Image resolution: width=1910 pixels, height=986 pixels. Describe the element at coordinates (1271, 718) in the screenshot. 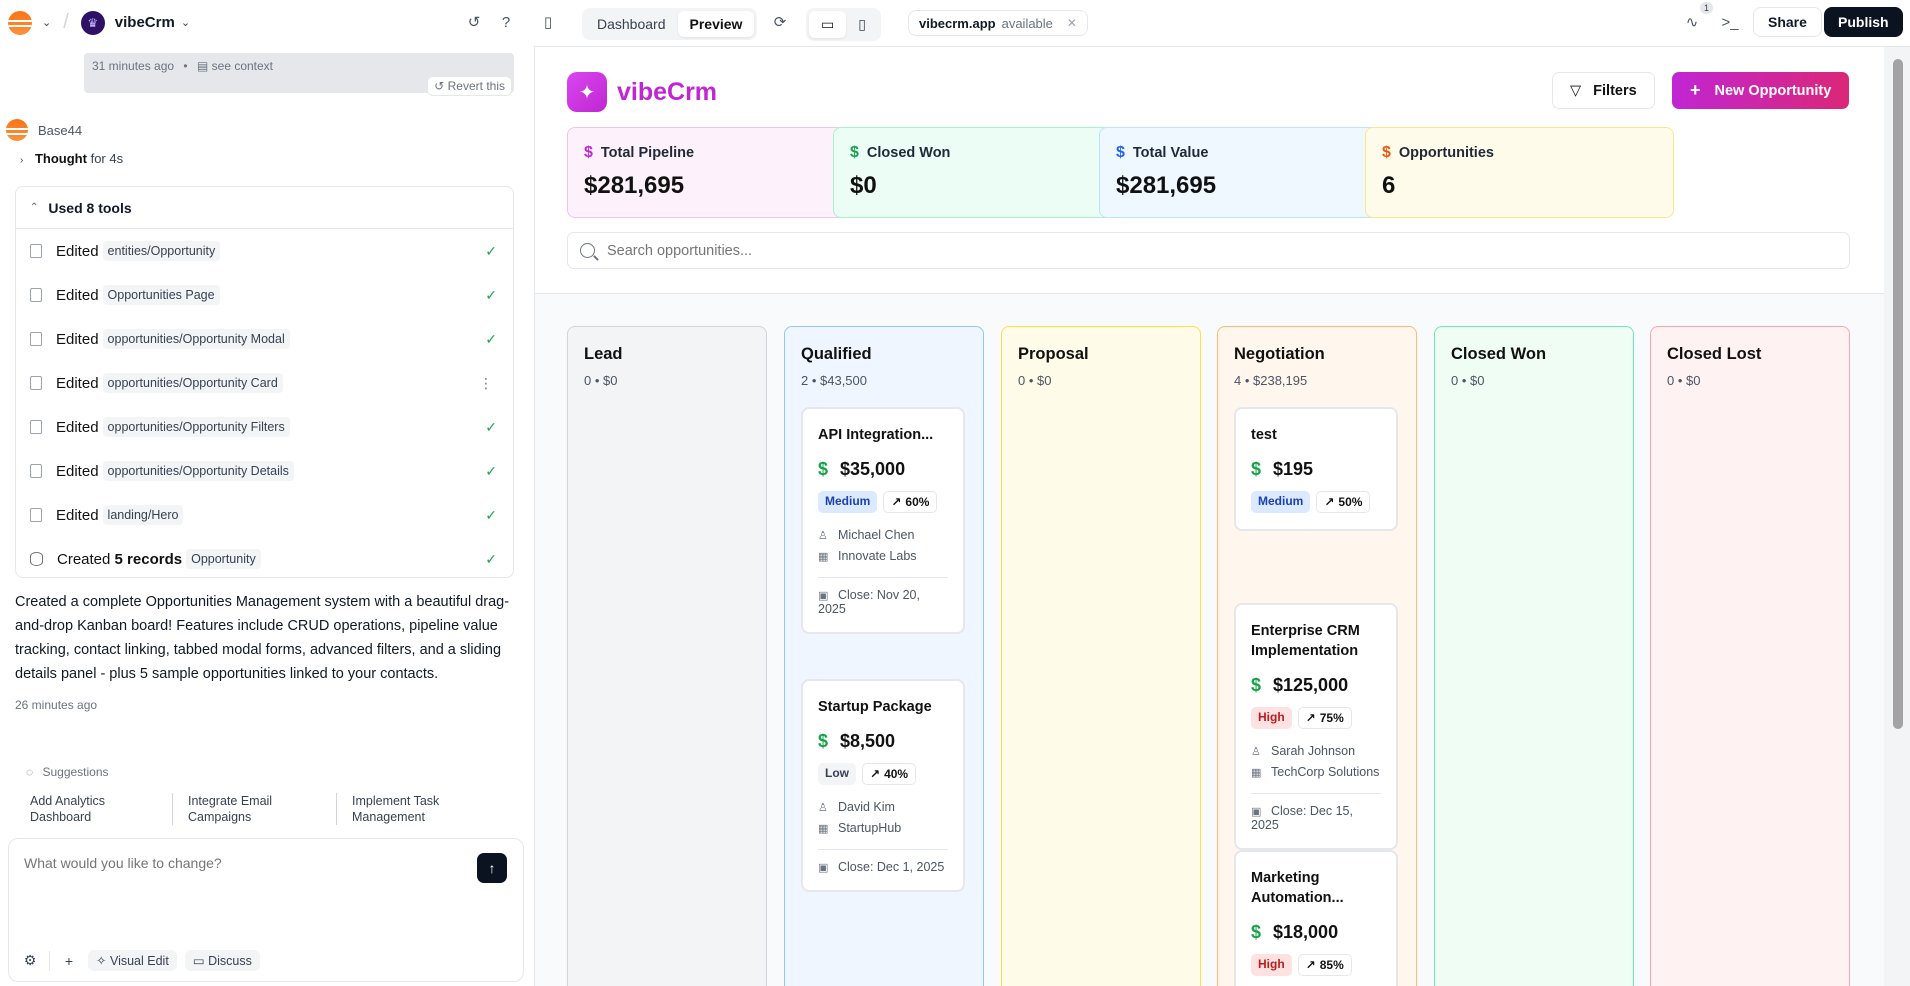

I see `priority-badge: High` at that location.